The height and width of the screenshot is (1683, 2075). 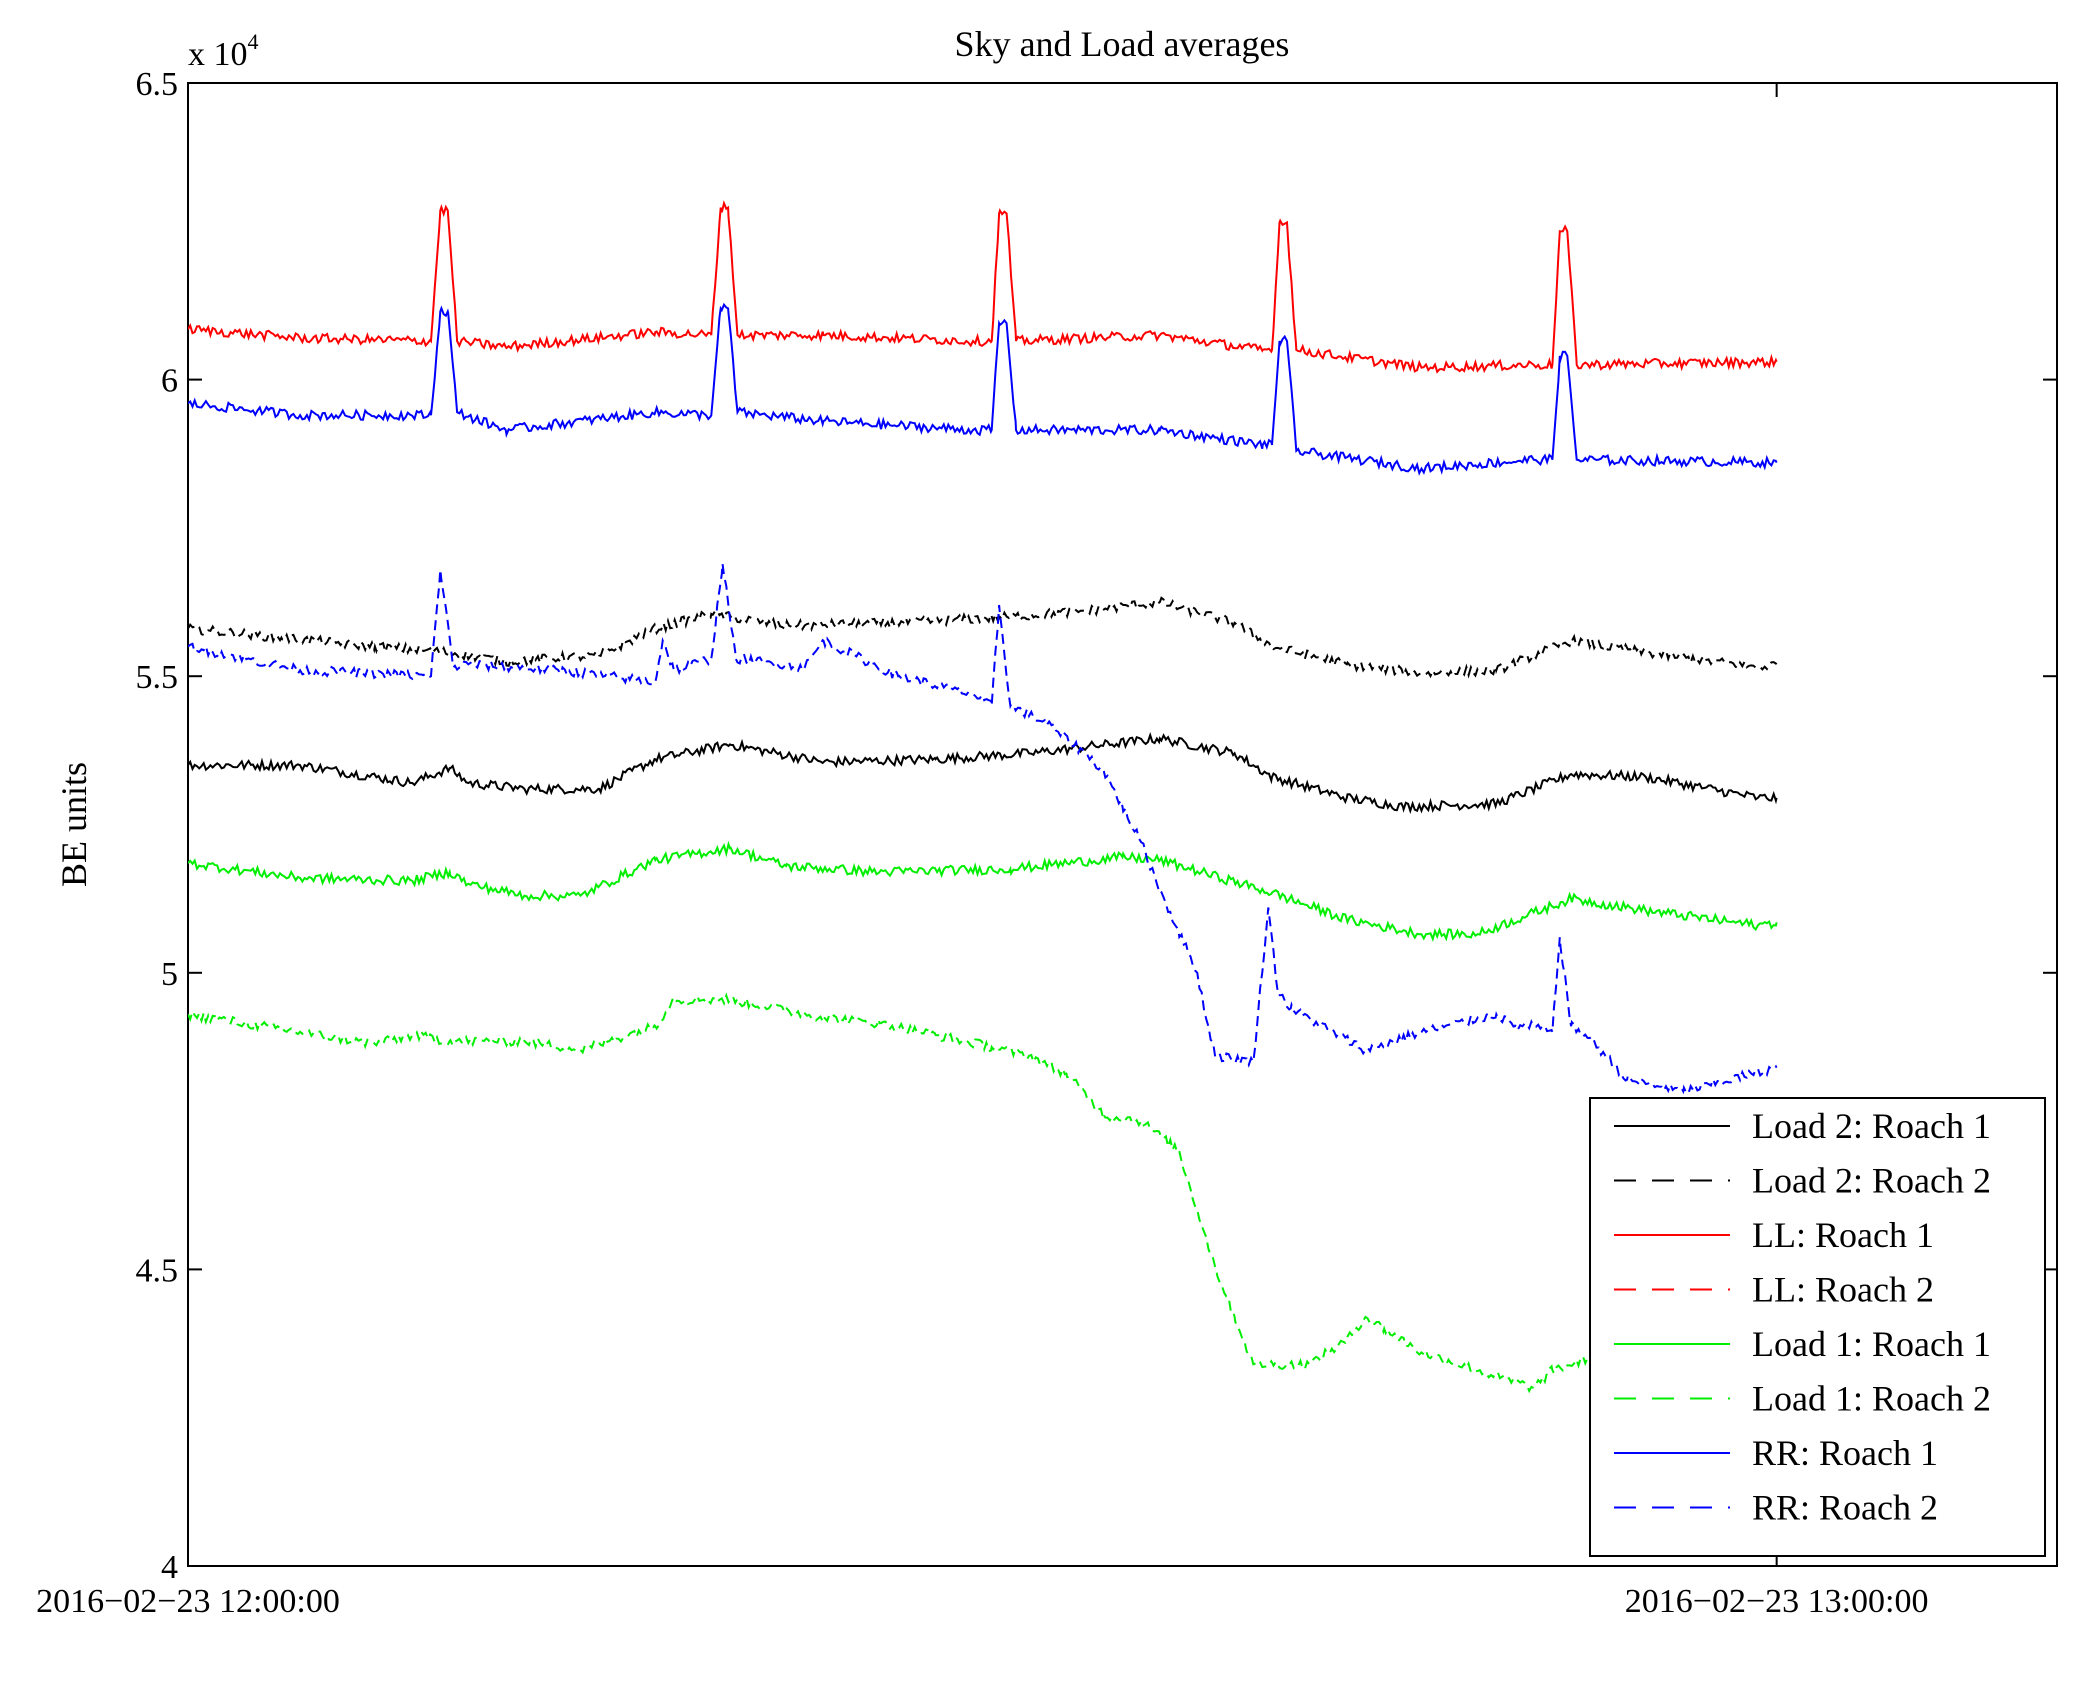 What do you see at coordinates (1871, 1181) in the screenshot?
I see `legend-label: Load 2: Roach 2` at bounding box center [1871, 1181].